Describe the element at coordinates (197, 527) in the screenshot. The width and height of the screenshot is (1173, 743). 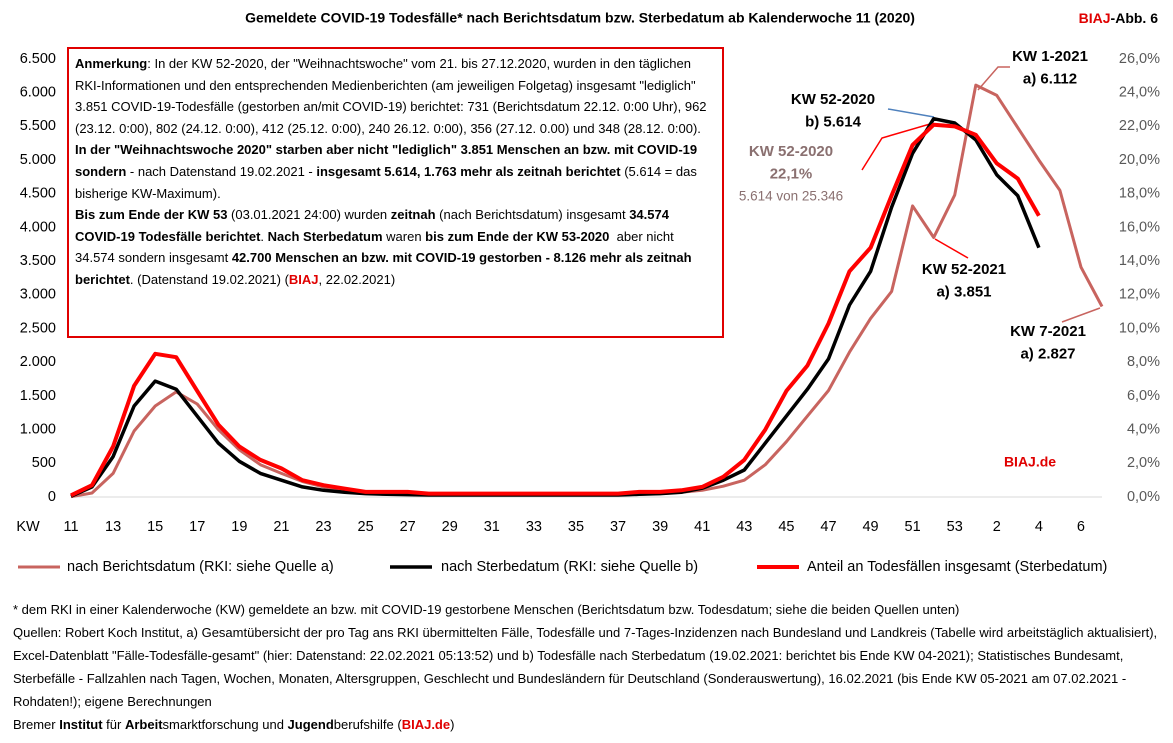
I see `x-tick-label: 17` at that location.